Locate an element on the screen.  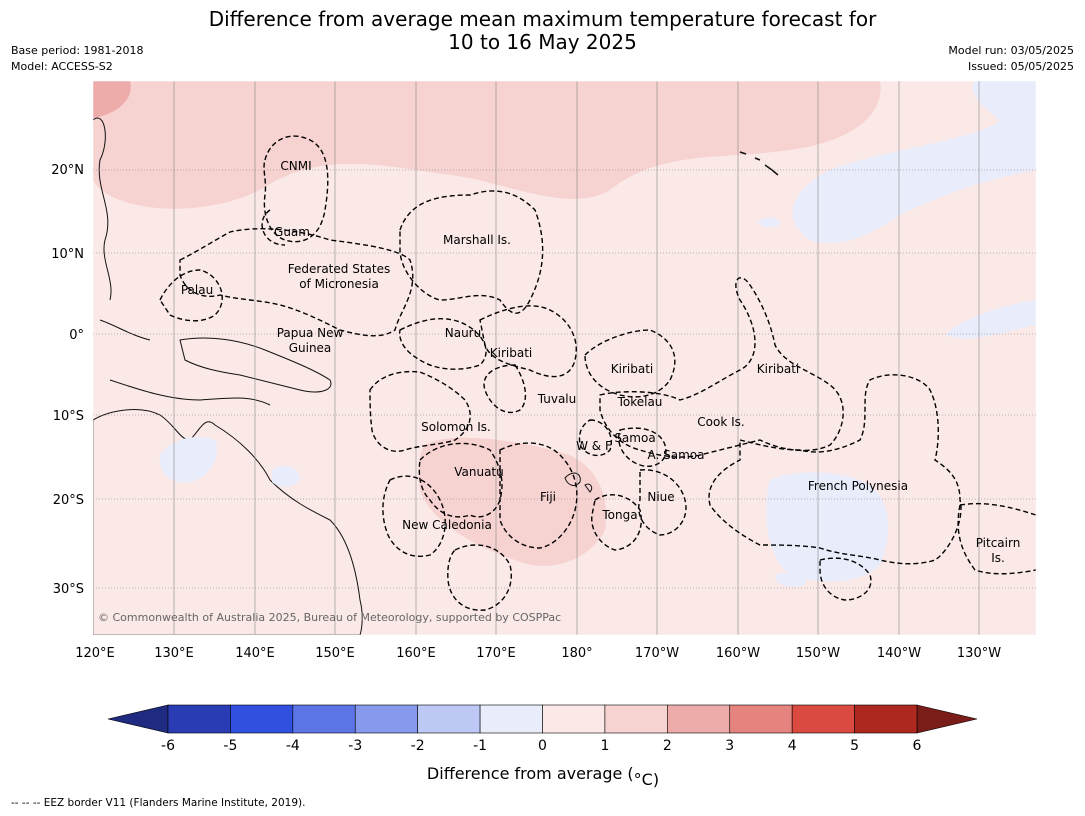
lat-tick-label: 10°N is located at coordinates (67, 254).